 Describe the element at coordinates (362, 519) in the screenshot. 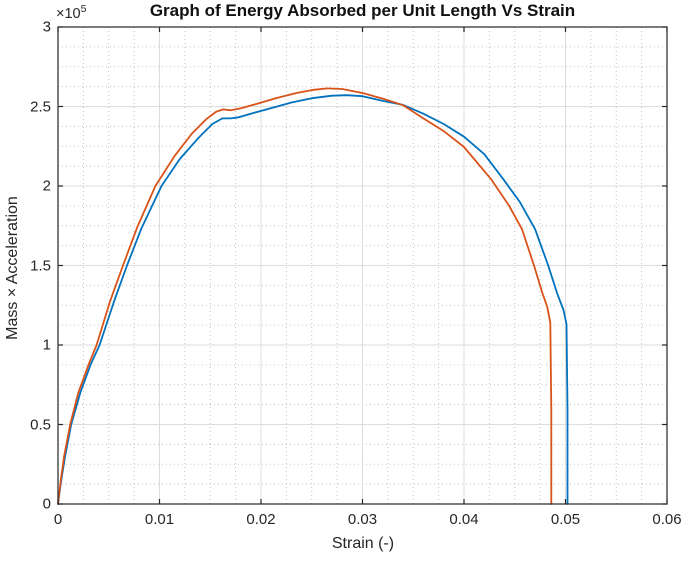

I see `x-tick-label: 0.03` at that location.